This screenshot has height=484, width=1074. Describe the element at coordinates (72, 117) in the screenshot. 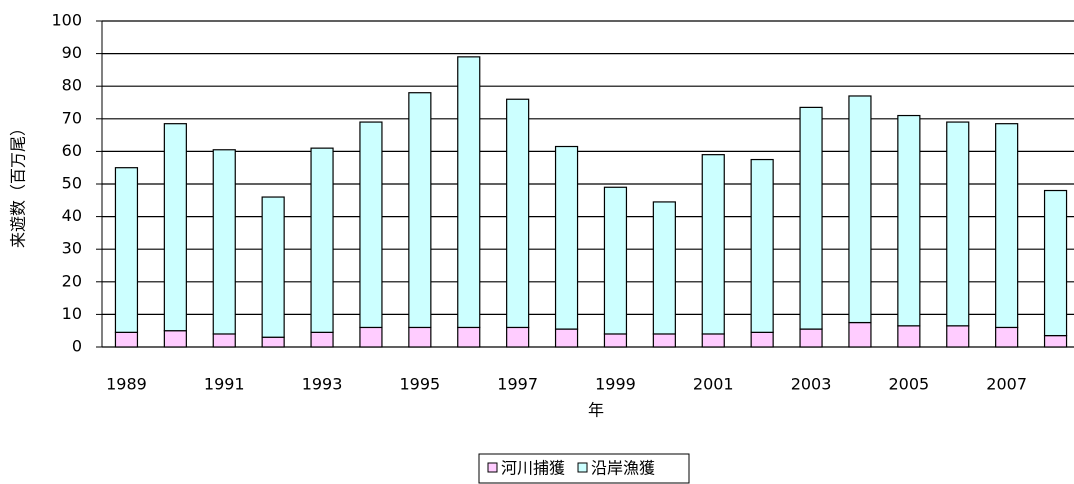

I see `y-tick-label: 70` at that location.